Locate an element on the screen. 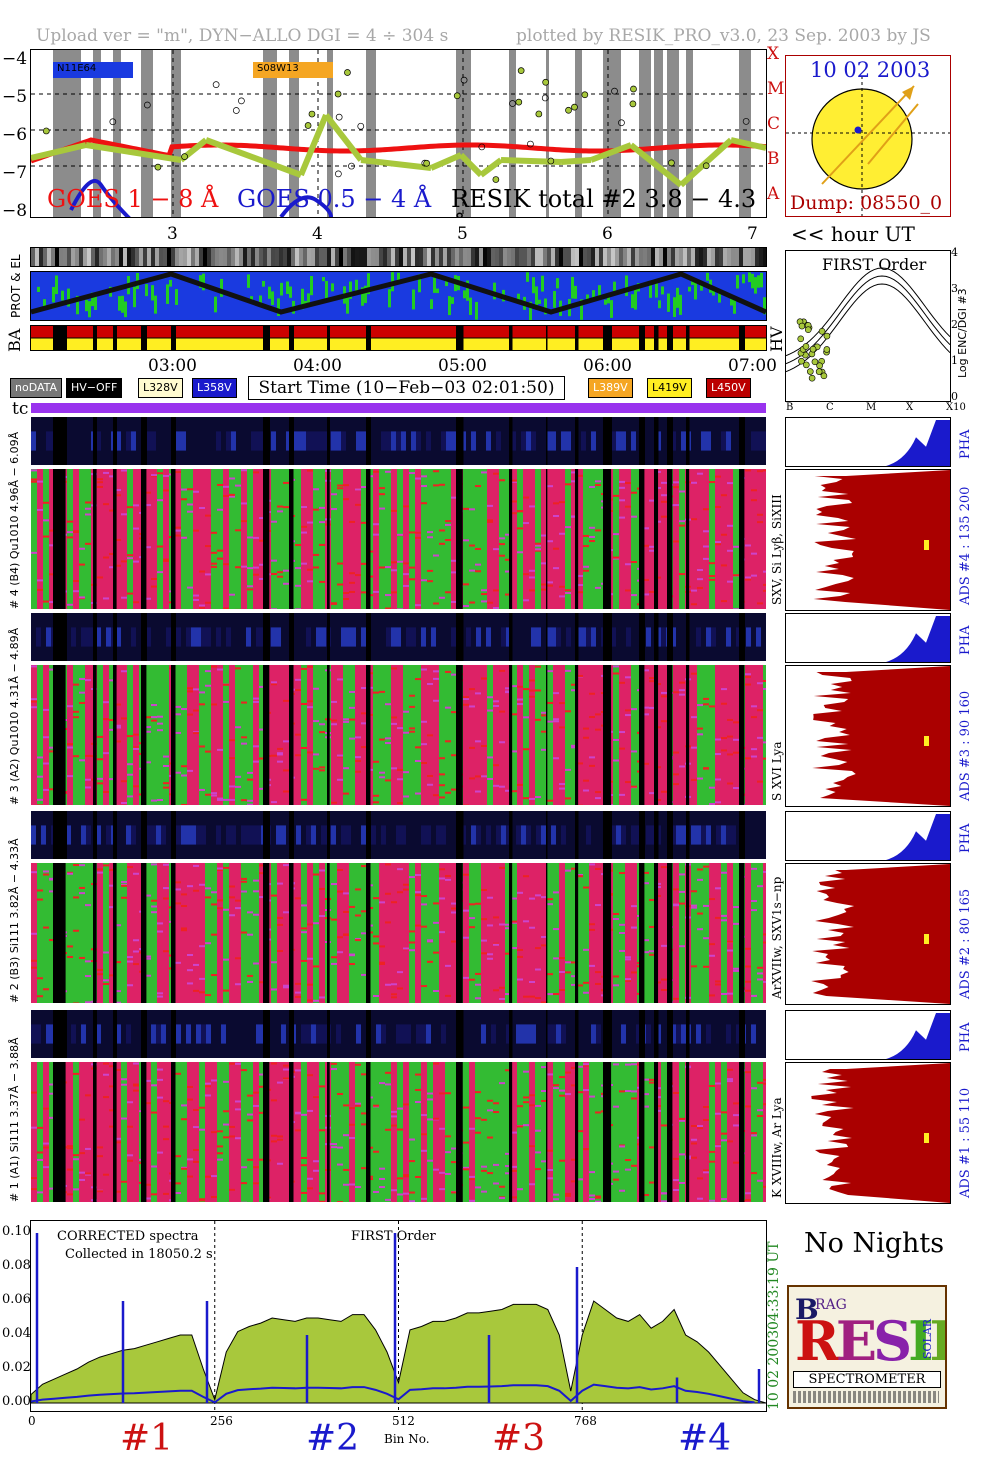  prot-green-cell is located at coordinates (659, 304).